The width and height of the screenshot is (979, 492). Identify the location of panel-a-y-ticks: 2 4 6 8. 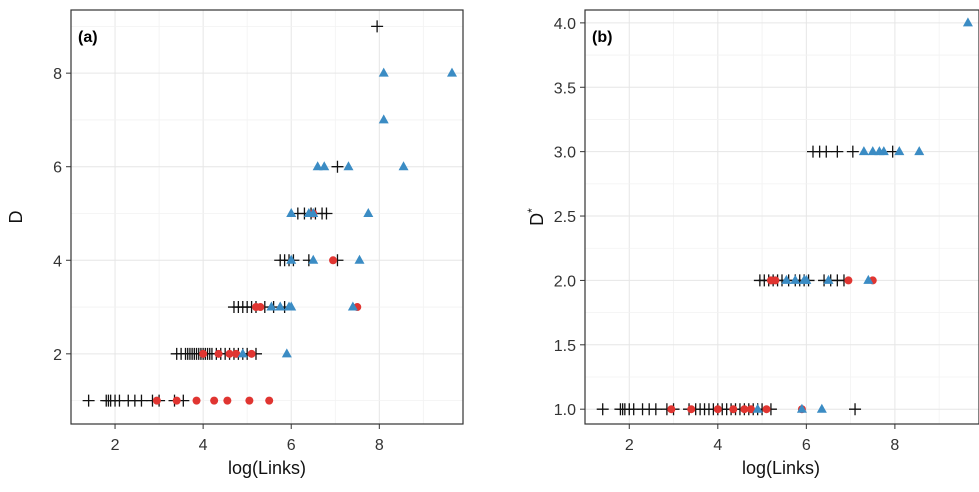
(62, 215).